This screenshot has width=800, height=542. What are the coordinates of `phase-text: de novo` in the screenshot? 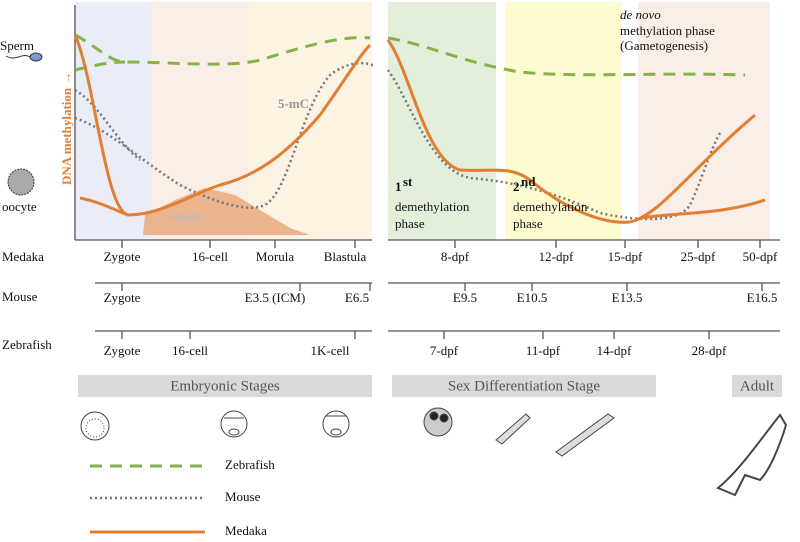 It's located at (640, 14).